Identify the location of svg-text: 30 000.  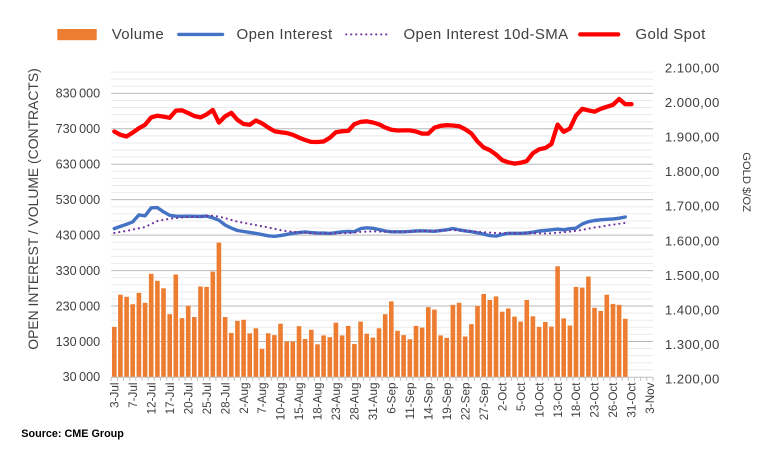
(82, 377).